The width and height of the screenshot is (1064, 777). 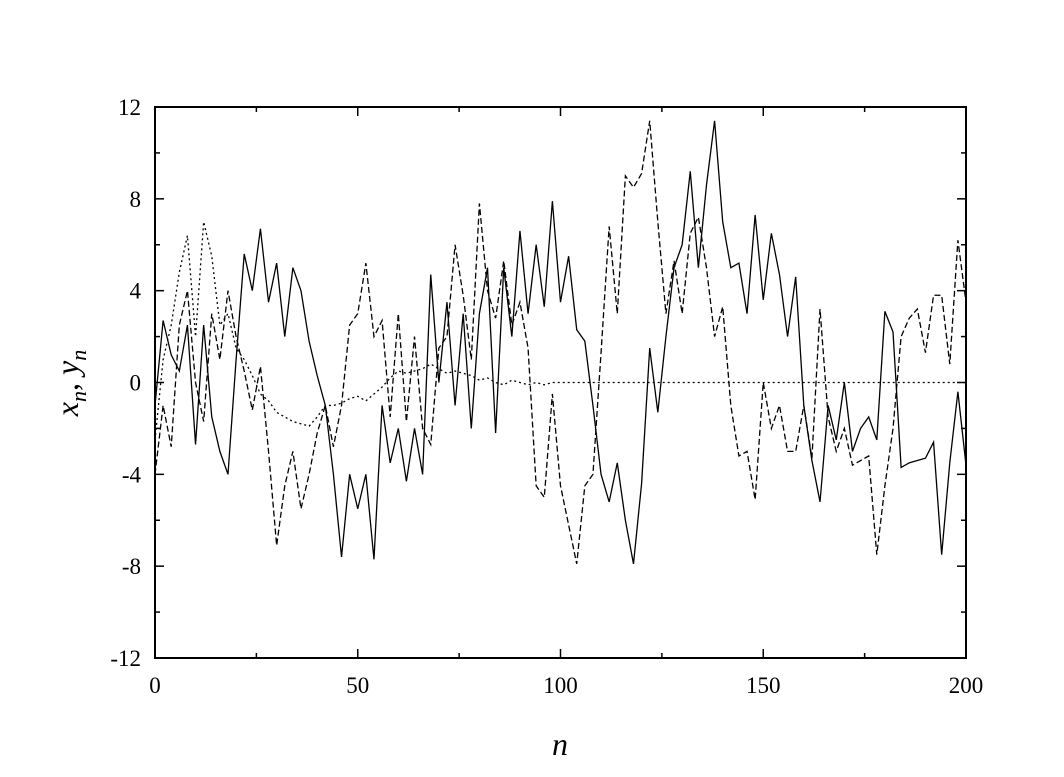 I want to click on y-title-part: x, so click(x=67, y=409).